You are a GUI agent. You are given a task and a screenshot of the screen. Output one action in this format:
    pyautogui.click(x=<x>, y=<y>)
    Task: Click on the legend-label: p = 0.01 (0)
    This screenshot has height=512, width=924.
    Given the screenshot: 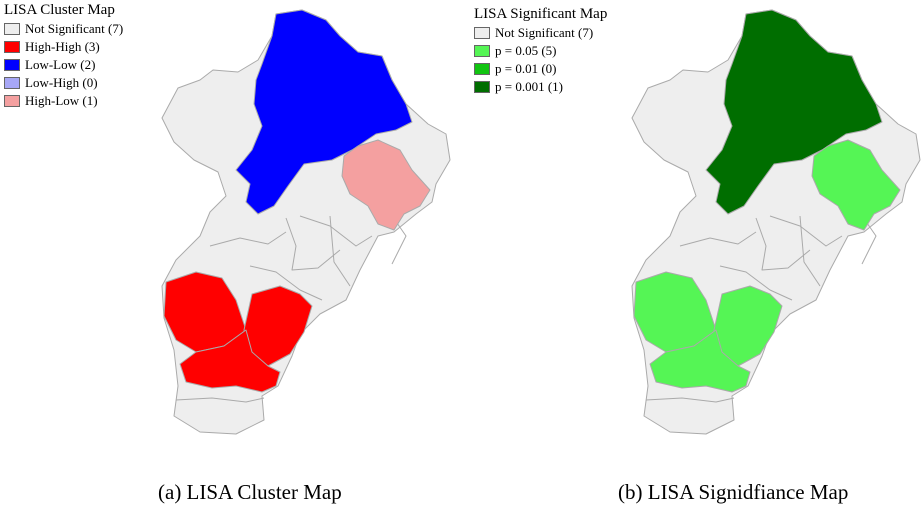 What is the action you would take?
    pyautogui.click(x=526, y=68)
    